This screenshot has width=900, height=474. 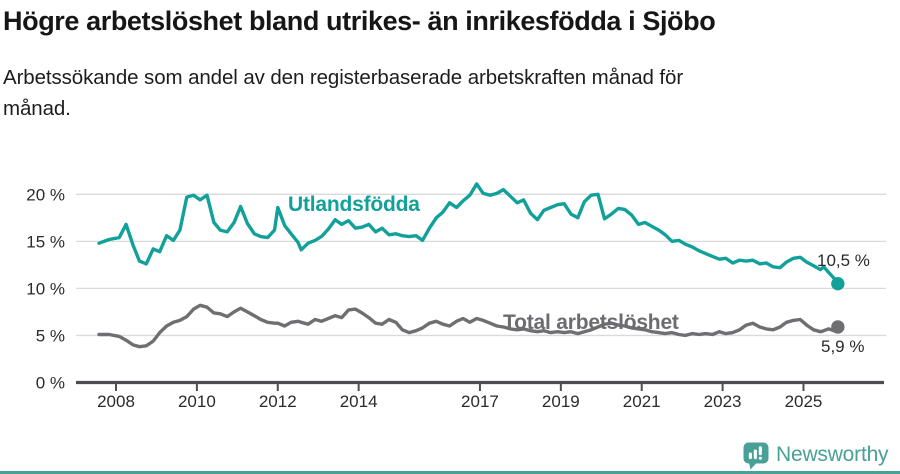 I want to click on x-axis-label-2025: 2025, so click(x=804, y=401).